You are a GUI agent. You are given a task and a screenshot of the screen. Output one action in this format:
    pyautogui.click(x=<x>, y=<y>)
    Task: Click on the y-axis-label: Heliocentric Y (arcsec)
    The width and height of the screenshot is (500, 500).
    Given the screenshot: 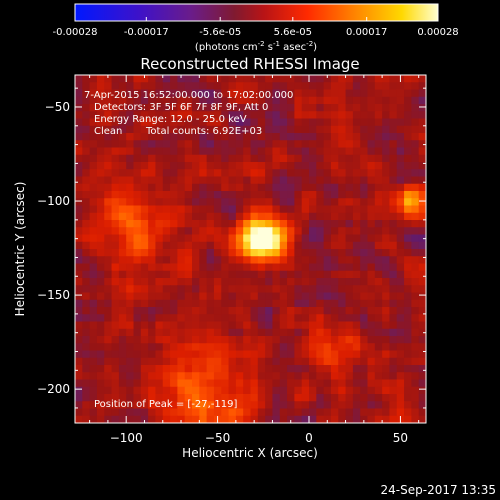 What is the action you would take?
    pyautogui.click(x=20, y=249)
    